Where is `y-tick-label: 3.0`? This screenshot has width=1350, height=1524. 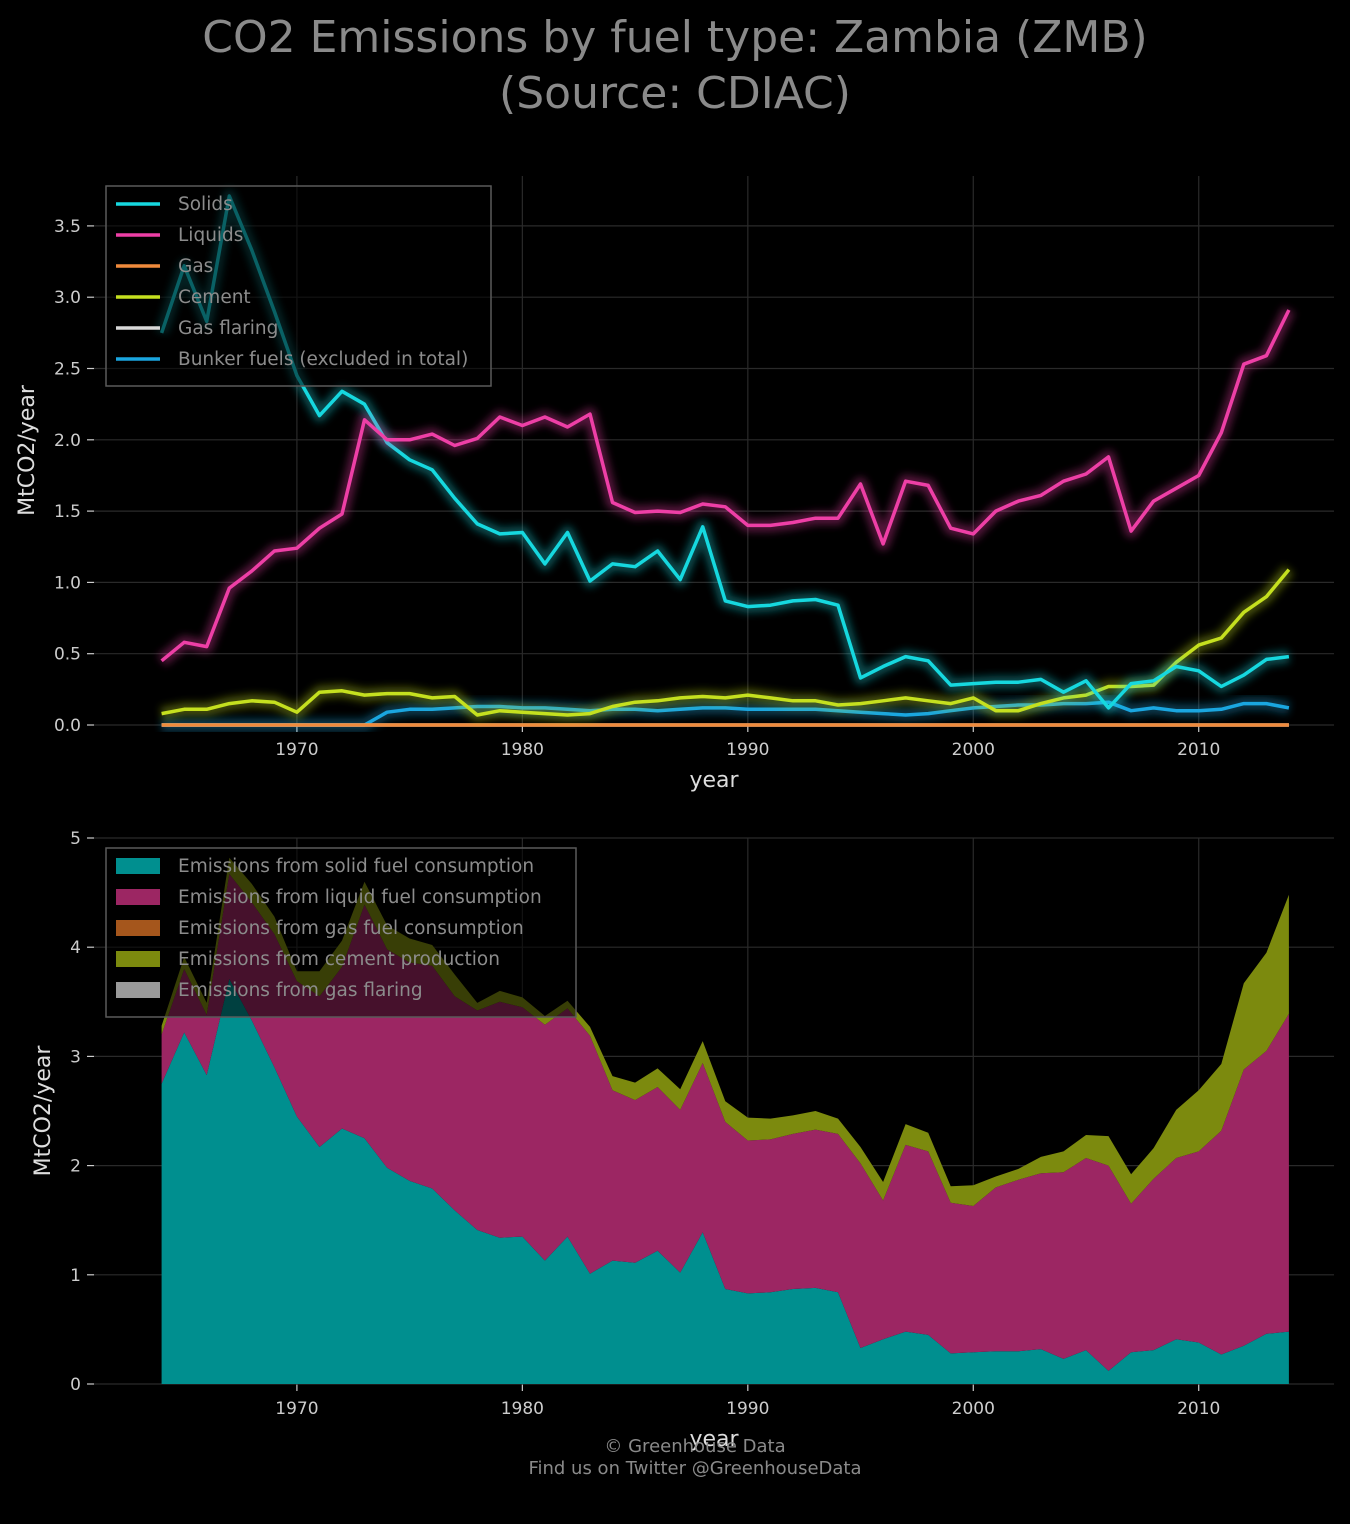 y-tick-label: 3.0 is located at coordinates (67, 298).